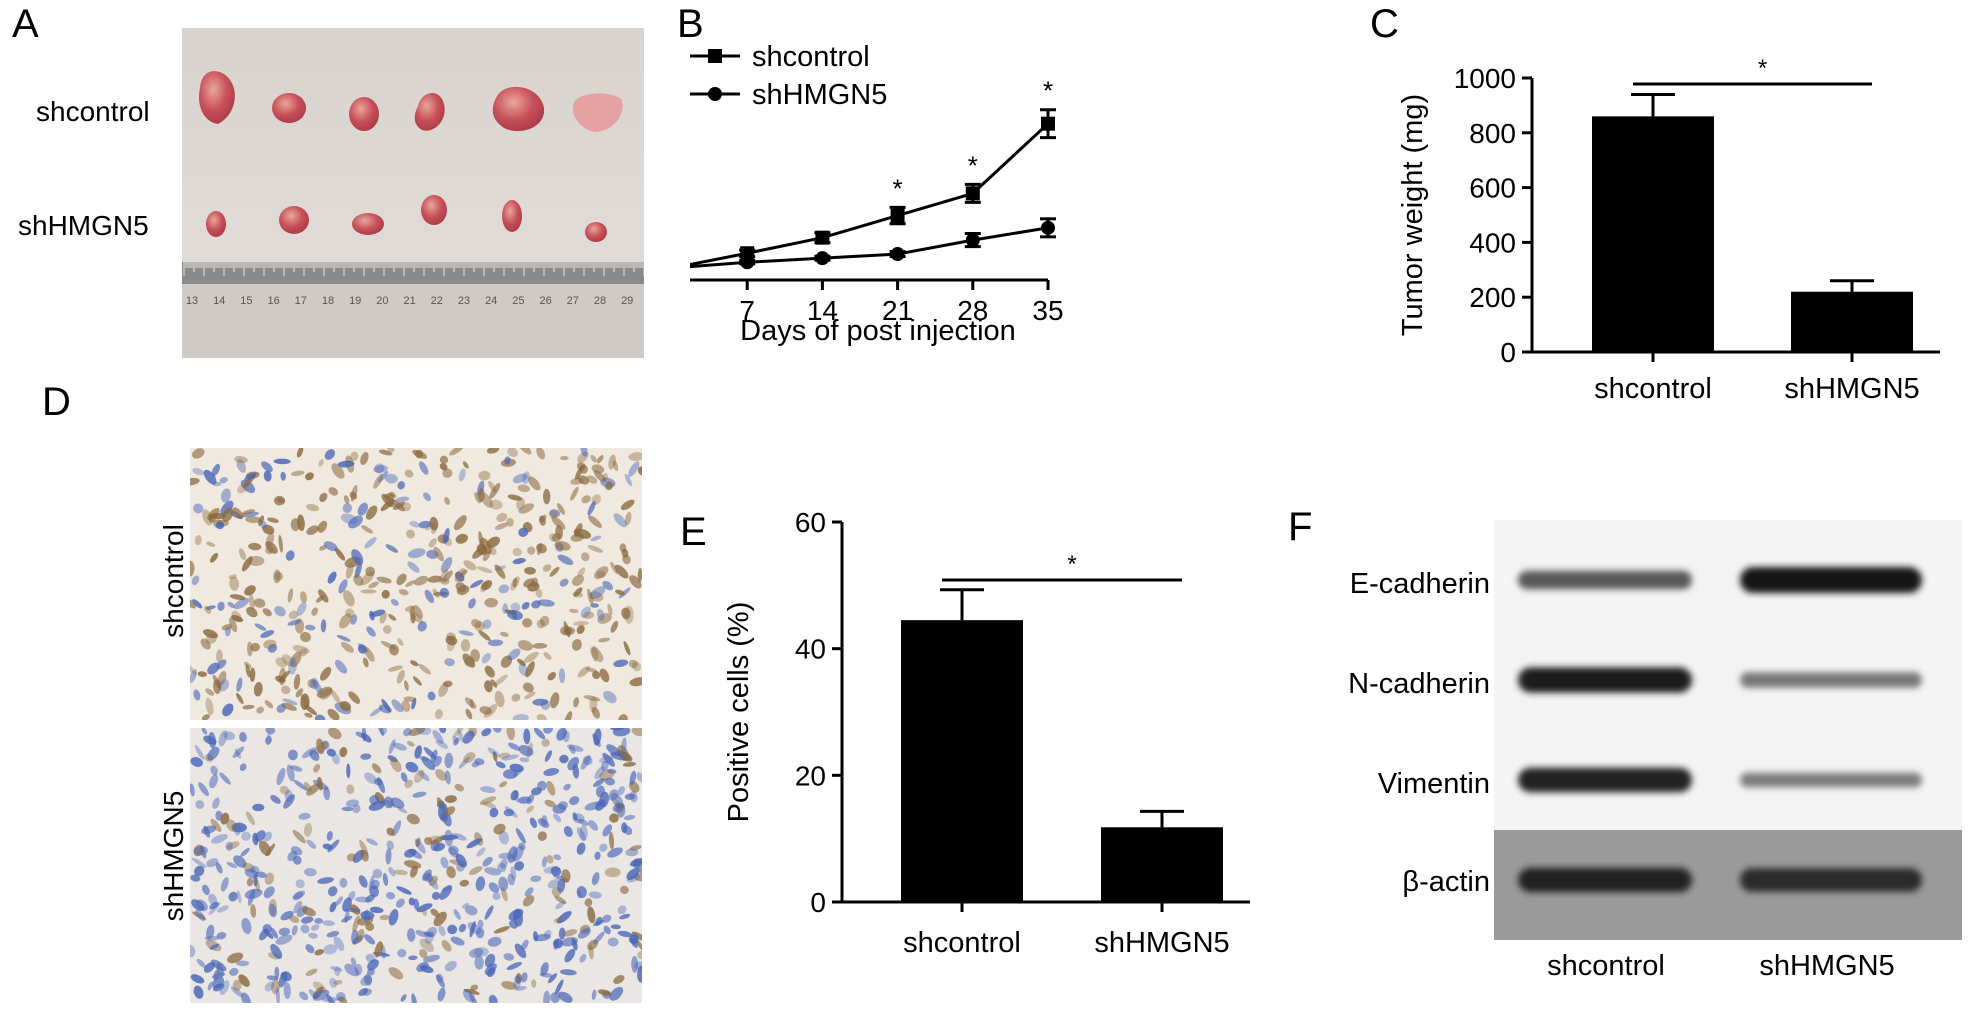 Image resolution: width=1972 pixels, height=1015 pixels. I want to click on blot-group-shhmgn5: shHMGN5, so click(1827, 966).